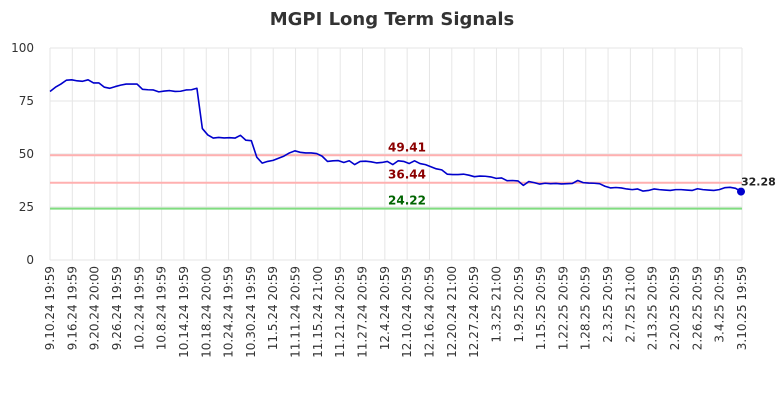 The height and width of the screenshot is (400, 784). I want to click on x-tick-label: 1.15.25 20:59, so click(541, 308).